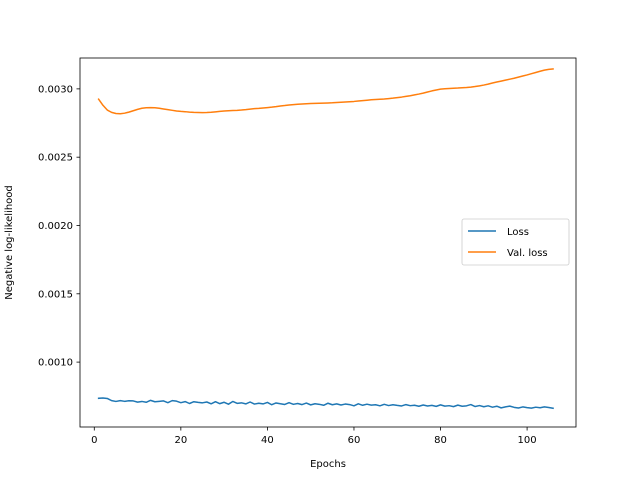 This screenshot has height=480, width=640. What do you see at coordinates (9, 242) in the screenshot?
I see `y-axis-label: Negative log-likelihood` at bounding box center [9, 242].